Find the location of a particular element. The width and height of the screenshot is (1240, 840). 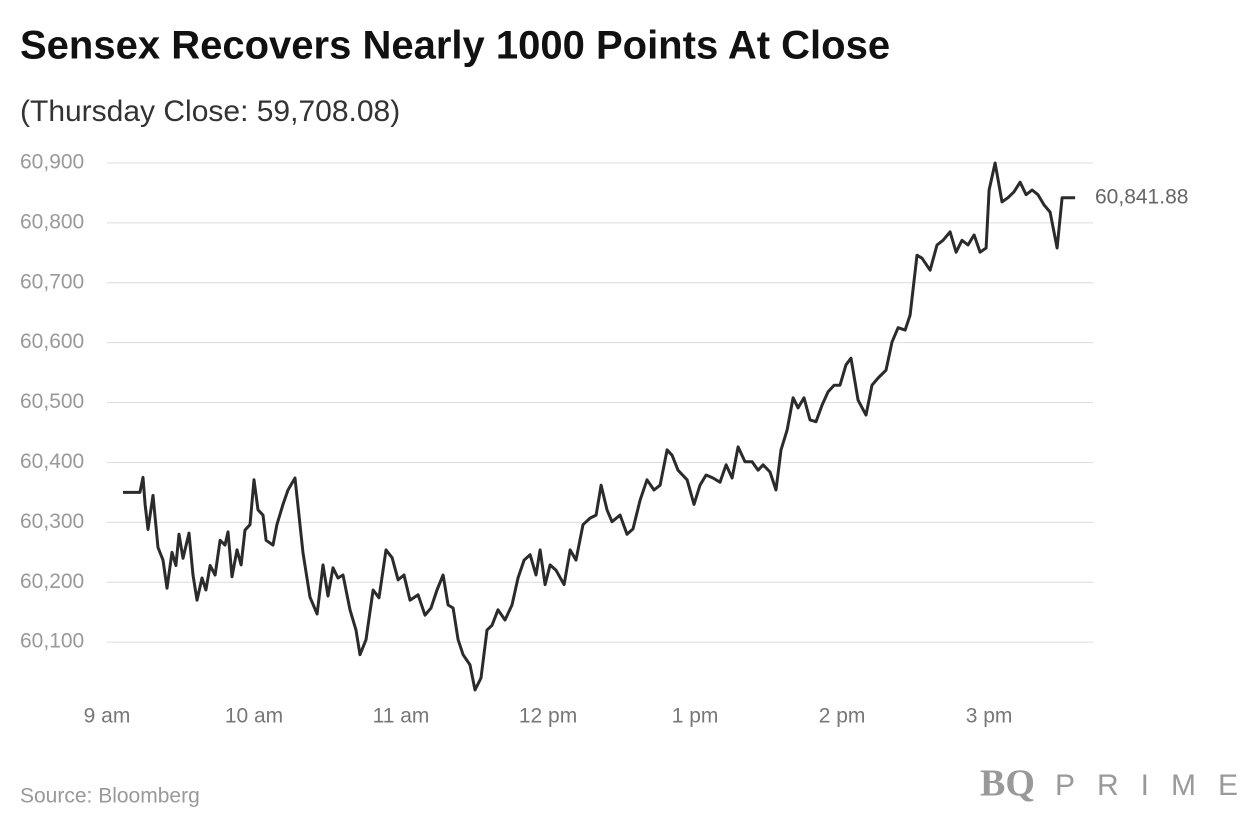

chart-subtitle: (Thursday Close: 59,708.08) is located at coordinates (210, 111).